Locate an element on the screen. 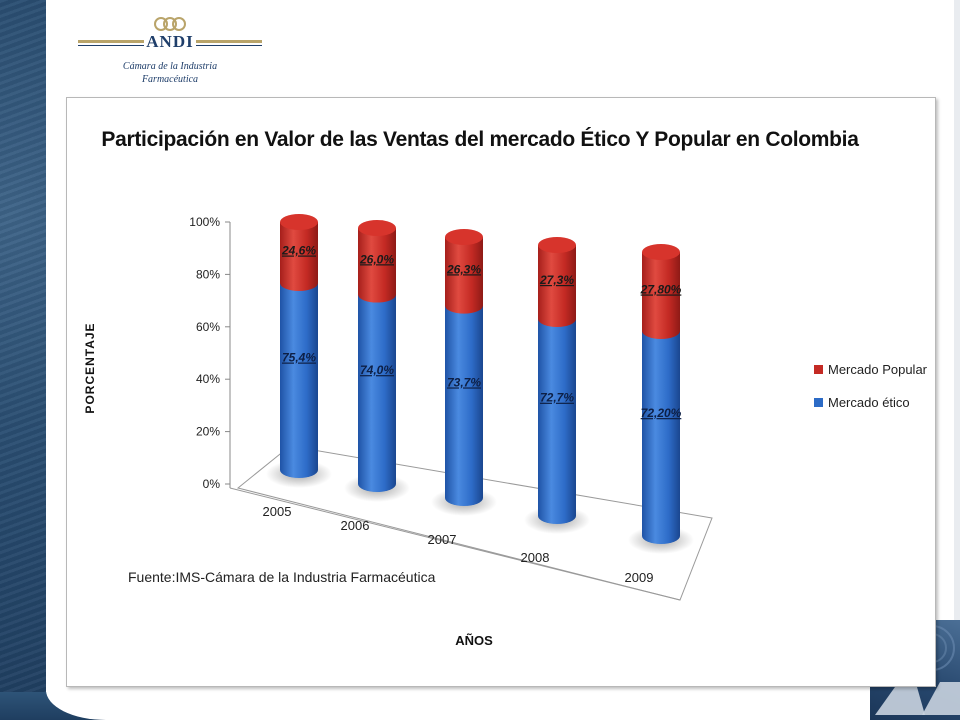 This screenshot has width=960, height=720. andi-logo-icon is located at coordinates (170, 24).